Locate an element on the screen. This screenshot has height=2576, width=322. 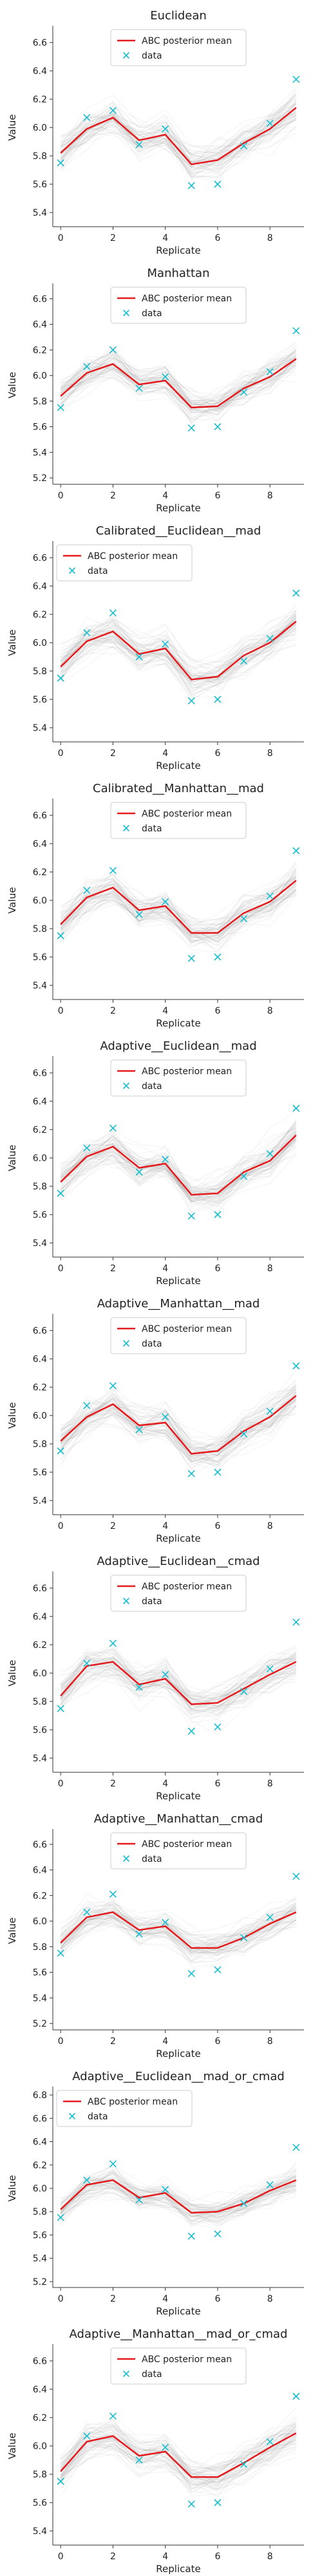
legend-swatch-marker is located at coordinates (126, 2374).